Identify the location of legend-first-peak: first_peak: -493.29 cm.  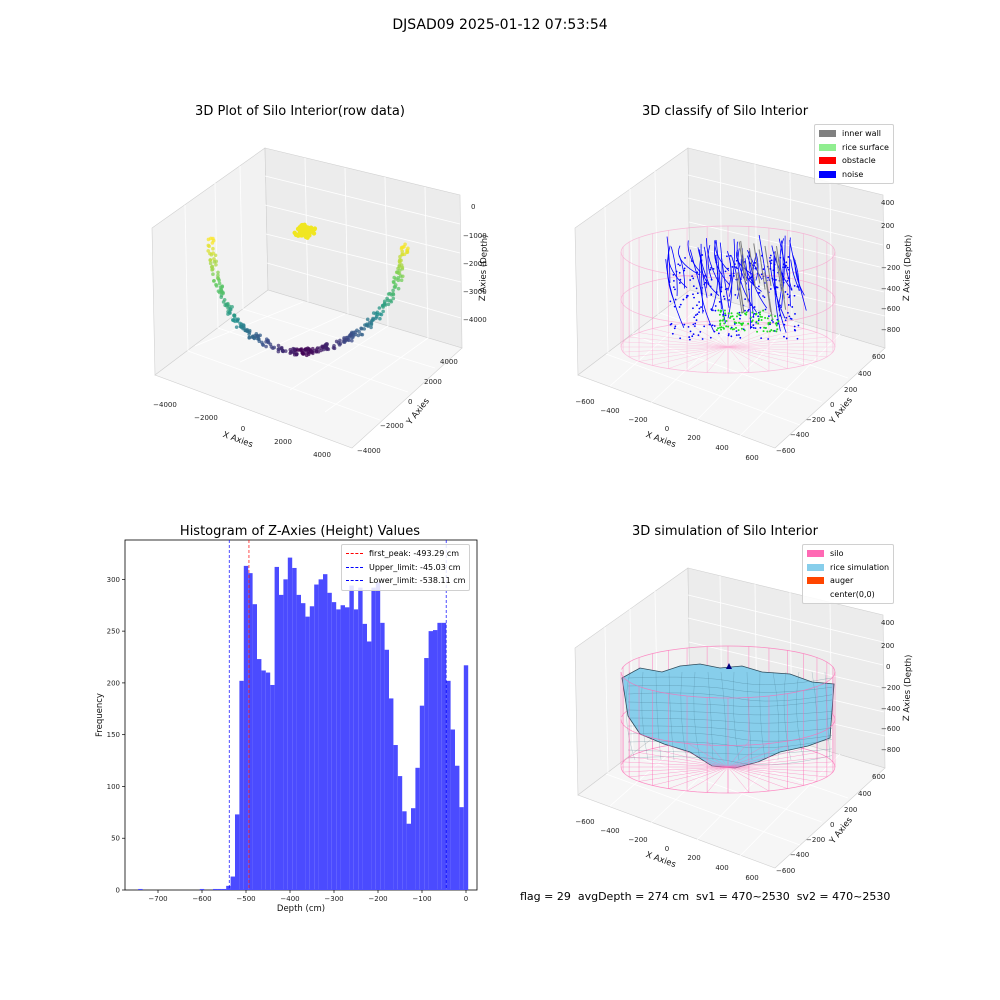
(405, 554).